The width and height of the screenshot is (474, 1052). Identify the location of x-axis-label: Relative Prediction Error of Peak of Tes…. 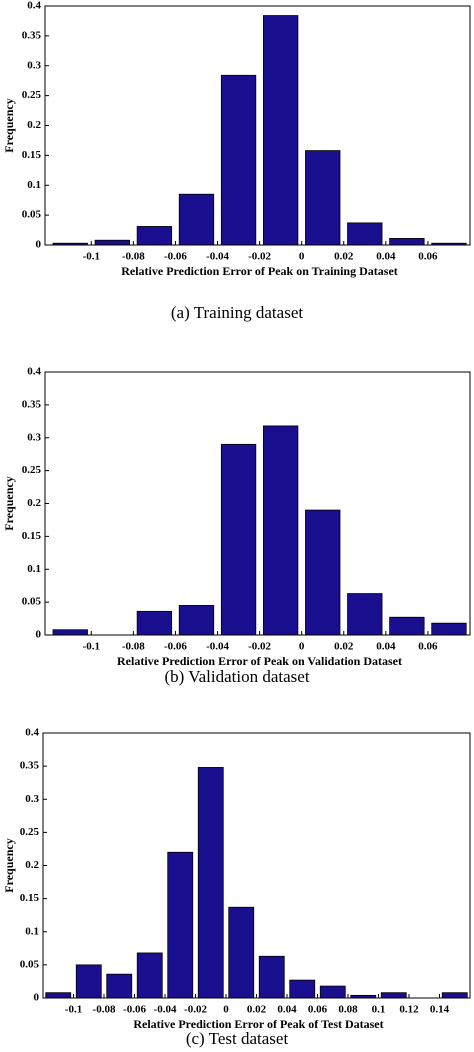
(258, 1024).